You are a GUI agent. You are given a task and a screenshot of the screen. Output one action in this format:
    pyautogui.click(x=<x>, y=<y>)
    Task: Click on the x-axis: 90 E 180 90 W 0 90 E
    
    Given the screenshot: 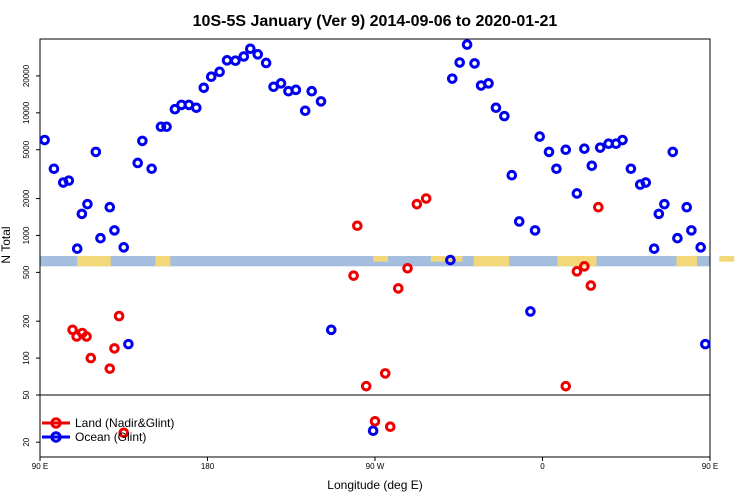 What is the action you would take?
    pyautogui.click(x=375, y=464)
    